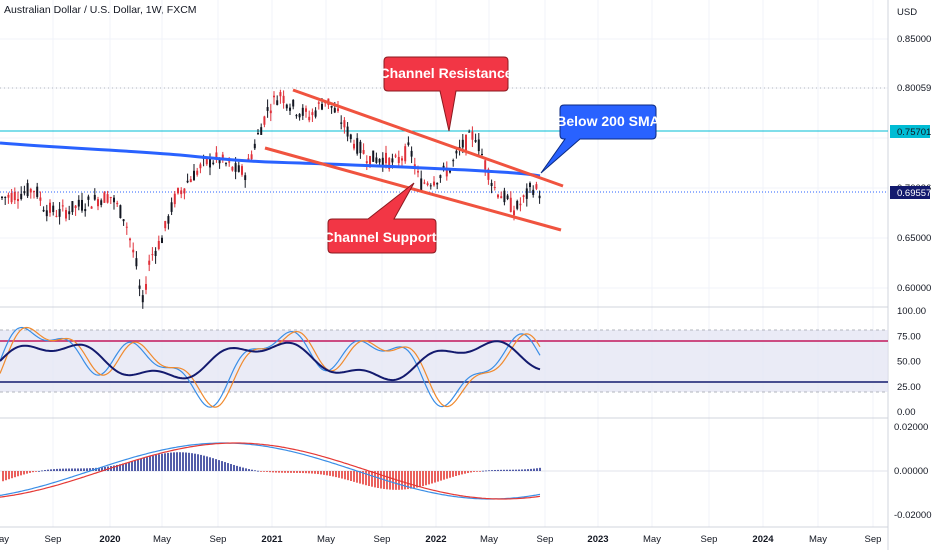 The image size is (932, 550). I want to click on callout-below-sma-shape, so click(598, 139).